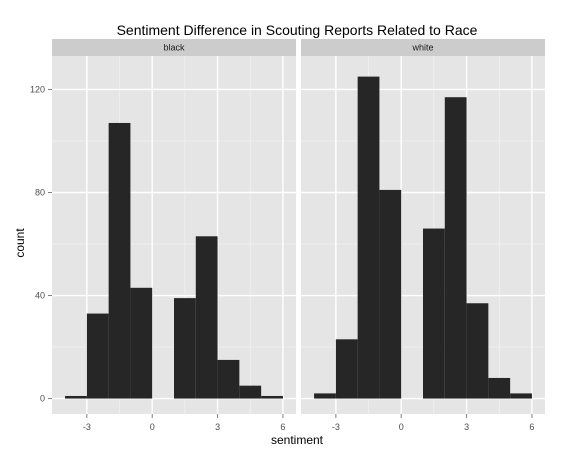 The width and height of the screenshot is (564, 458). Describe the element at coordinates (41, 244) in the screenshot. I see `y-axis: 0 40 80 120` at that location.